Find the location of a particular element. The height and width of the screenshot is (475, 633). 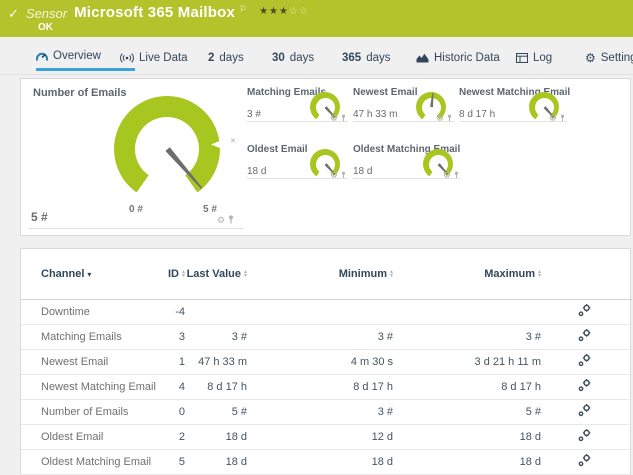

flag-icon: ⚐ is located at coordinates (243, 9).